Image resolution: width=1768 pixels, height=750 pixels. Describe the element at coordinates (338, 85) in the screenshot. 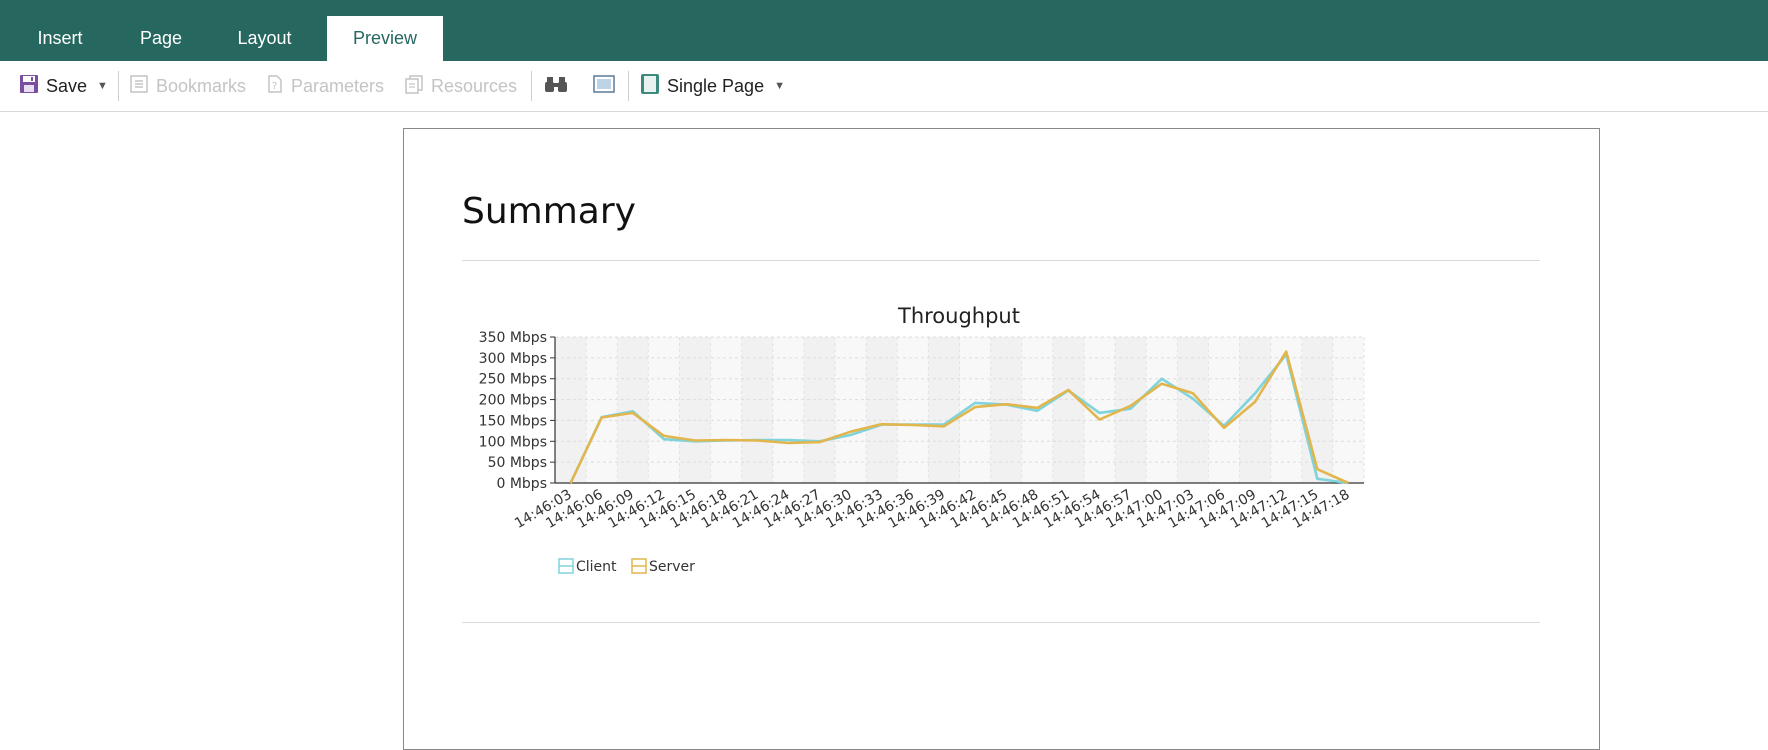

I see `parameters-label: Parameters` at that location.